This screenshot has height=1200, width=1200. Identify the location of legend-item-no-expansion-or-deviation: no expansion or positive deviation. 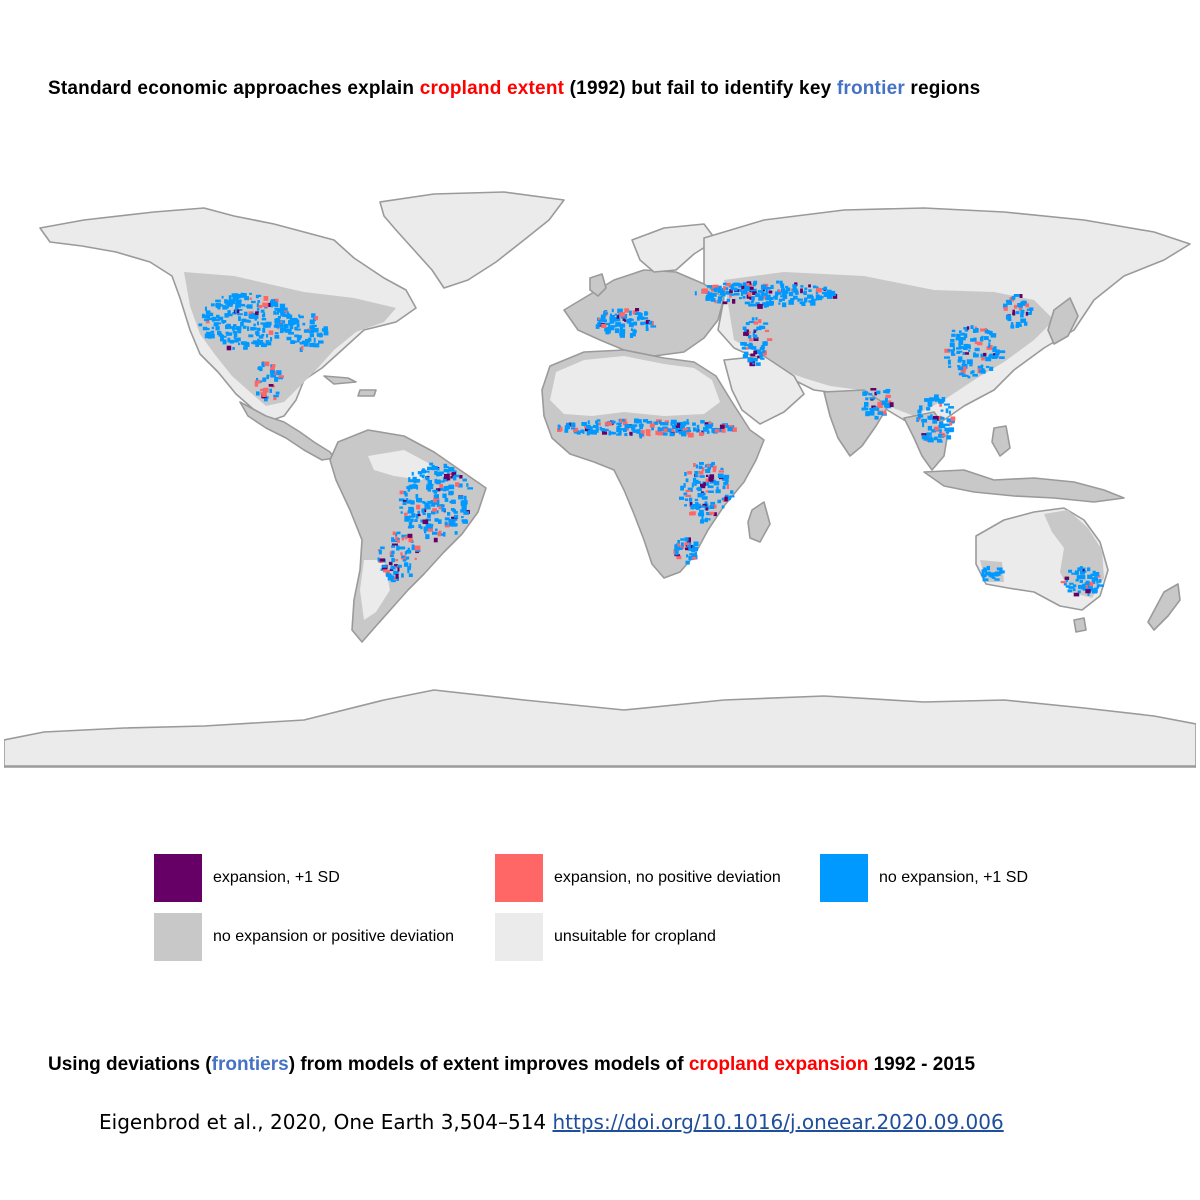
(304, 937).